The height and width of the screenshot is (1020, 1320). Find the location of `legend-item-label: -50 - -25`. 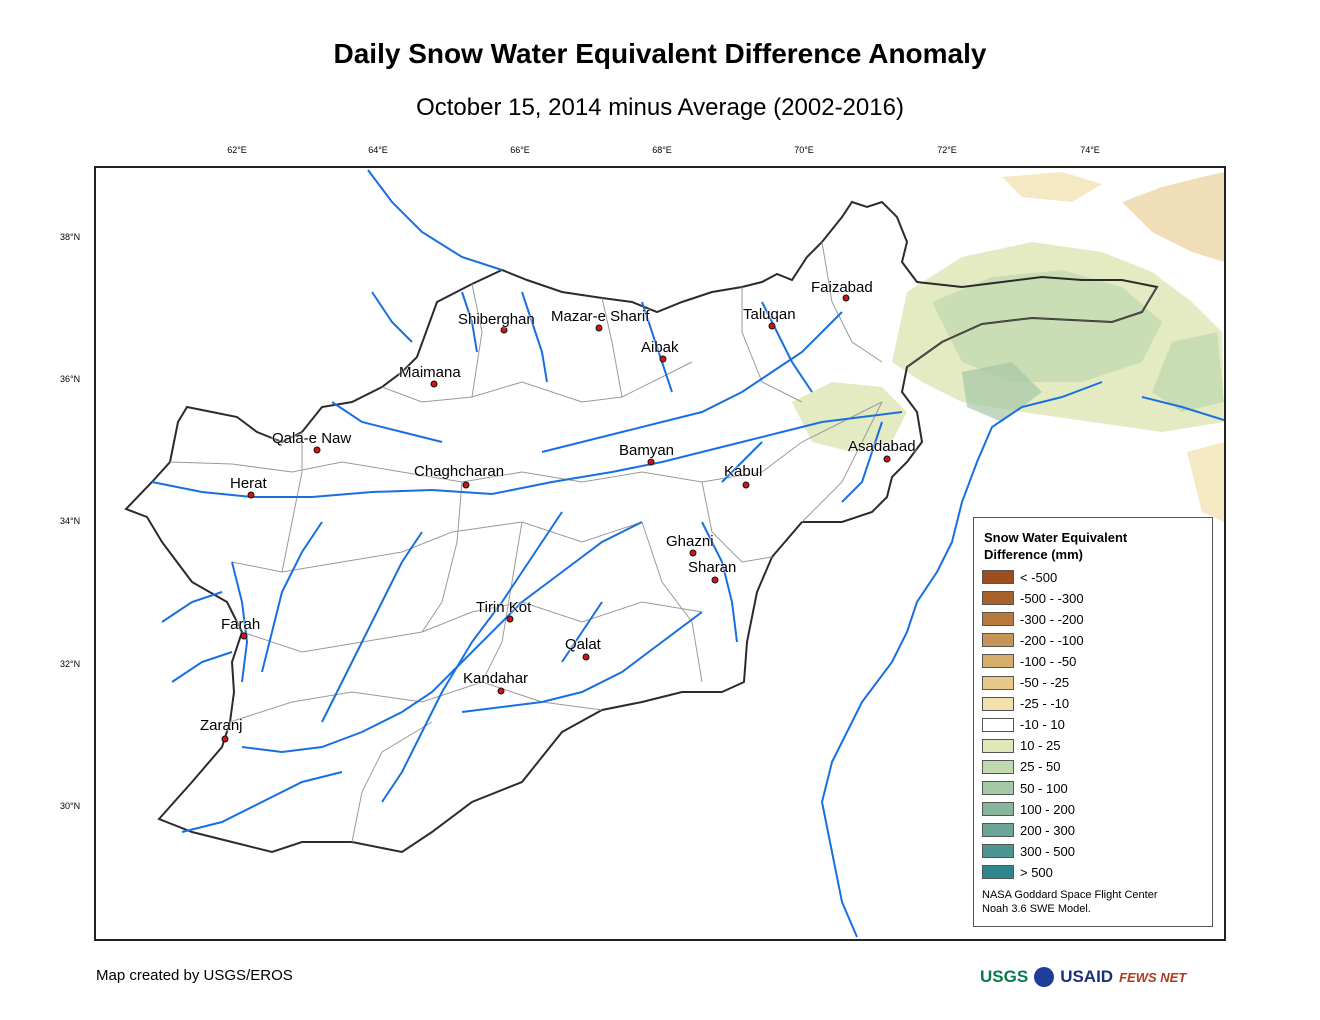

legend-item-label: -50 - -25 is located at coordinates (1045, 682).